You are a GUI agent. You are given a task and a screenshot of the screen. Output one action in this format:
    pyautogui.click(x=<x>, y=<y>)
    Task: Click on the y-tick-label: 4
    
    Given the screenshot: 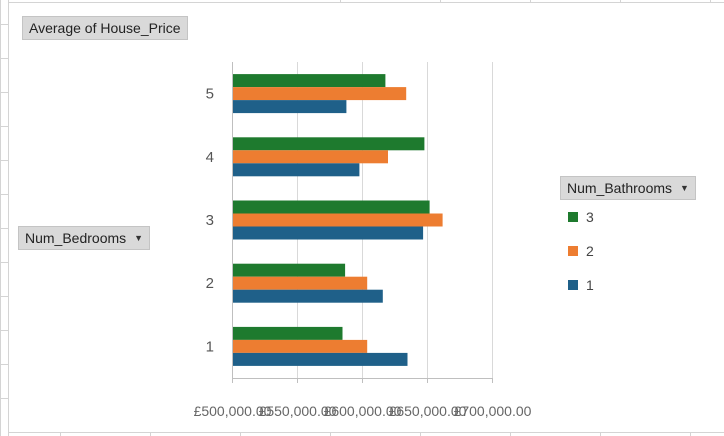 What is the action you would take?
    pyautogui.click(x=210, y=157)
    